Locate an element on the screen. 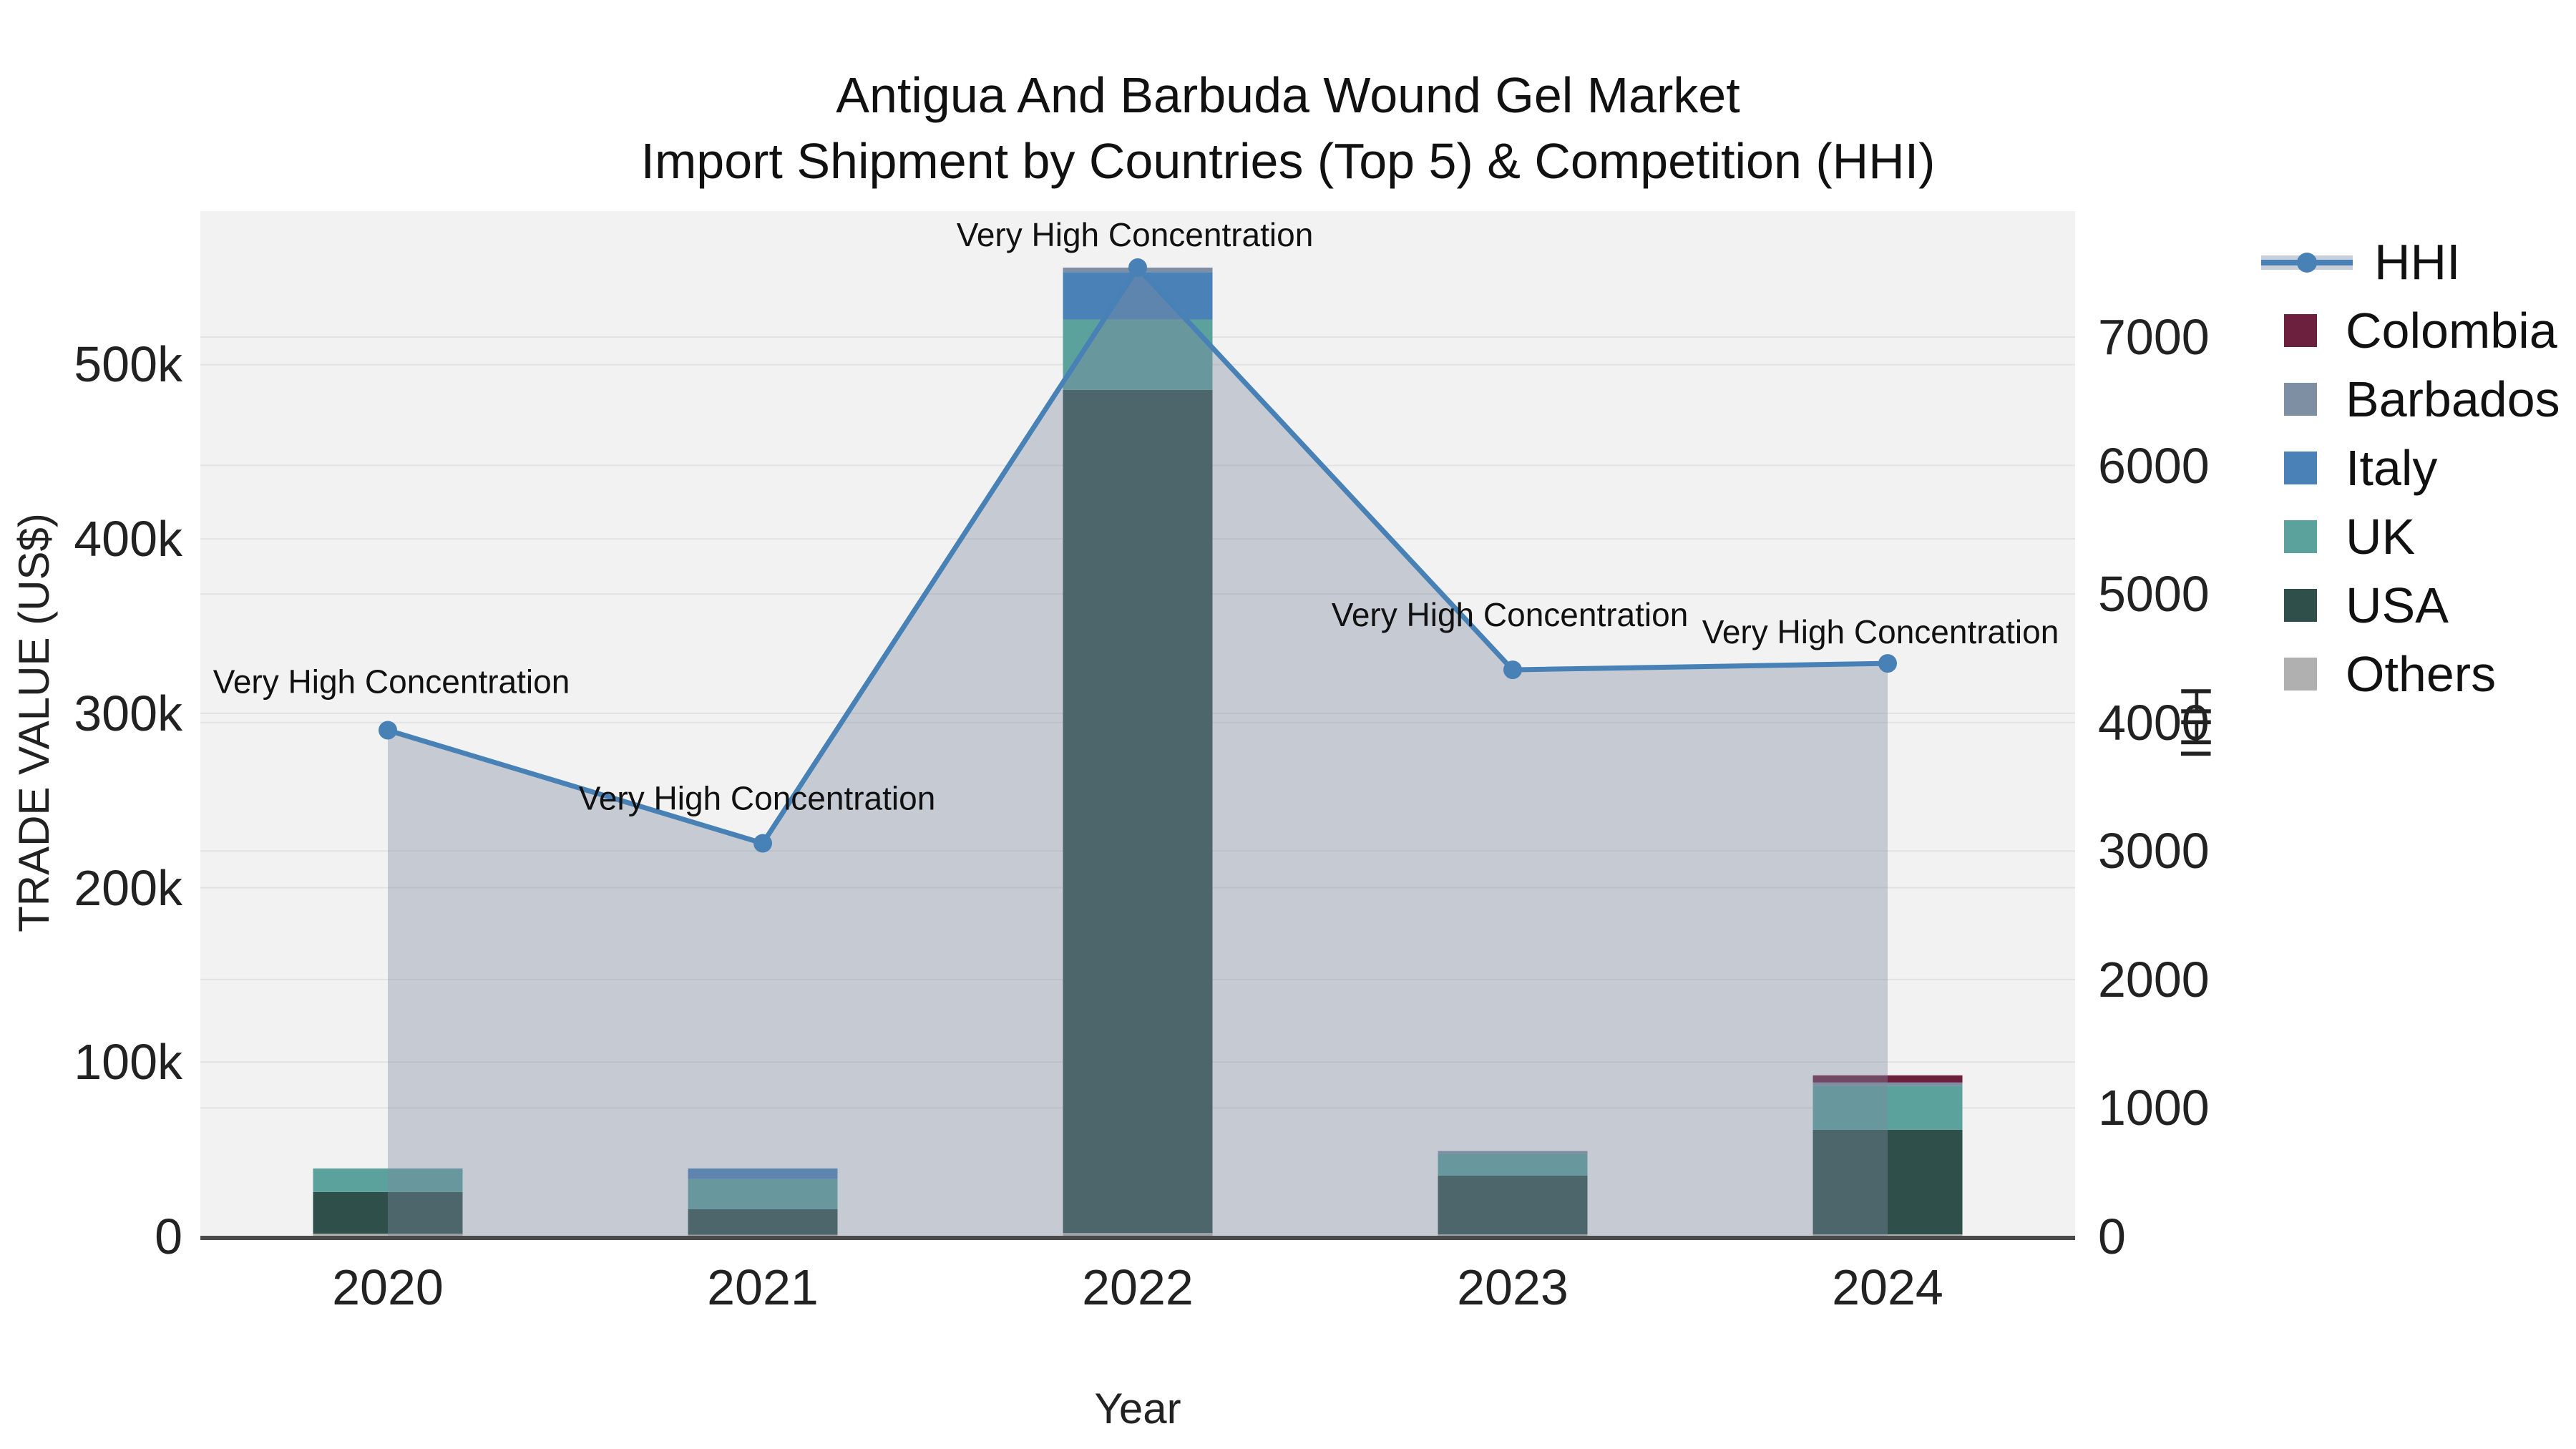 The height and width of the screenshot is (1449, 2576). legend-item-colombia: Colombia is located at coordinates (2410, 330).